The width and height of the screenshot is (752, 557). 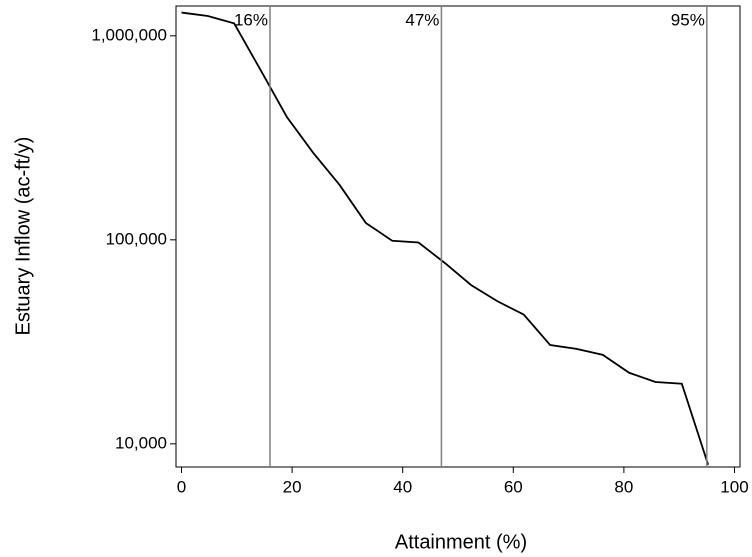 What do you see at coordinates (402, 486) in the screenshot?
I see `x-tick-label: 40` at bounding box center [402, 486].